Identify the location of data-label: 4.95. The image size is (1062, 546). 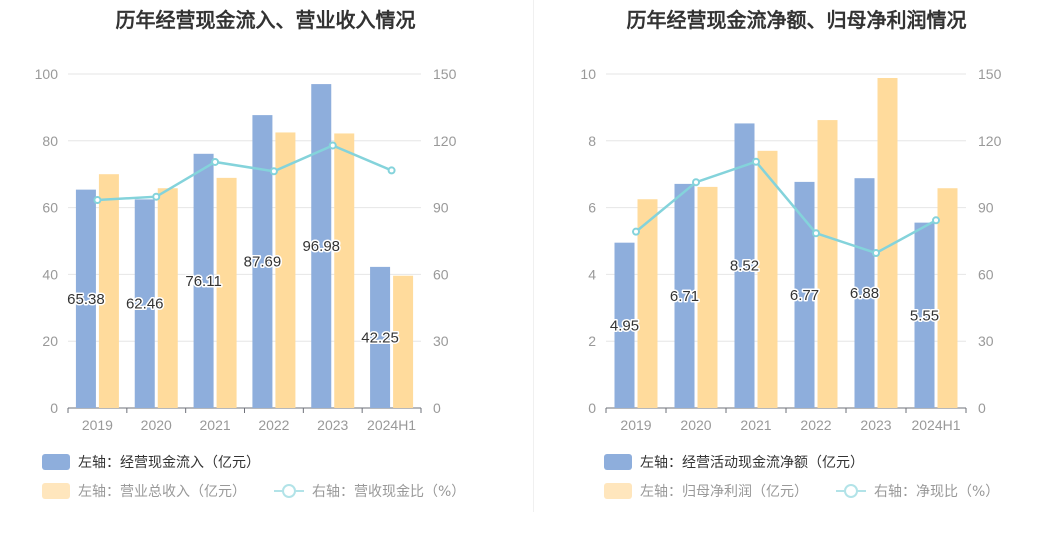
(624, 325).